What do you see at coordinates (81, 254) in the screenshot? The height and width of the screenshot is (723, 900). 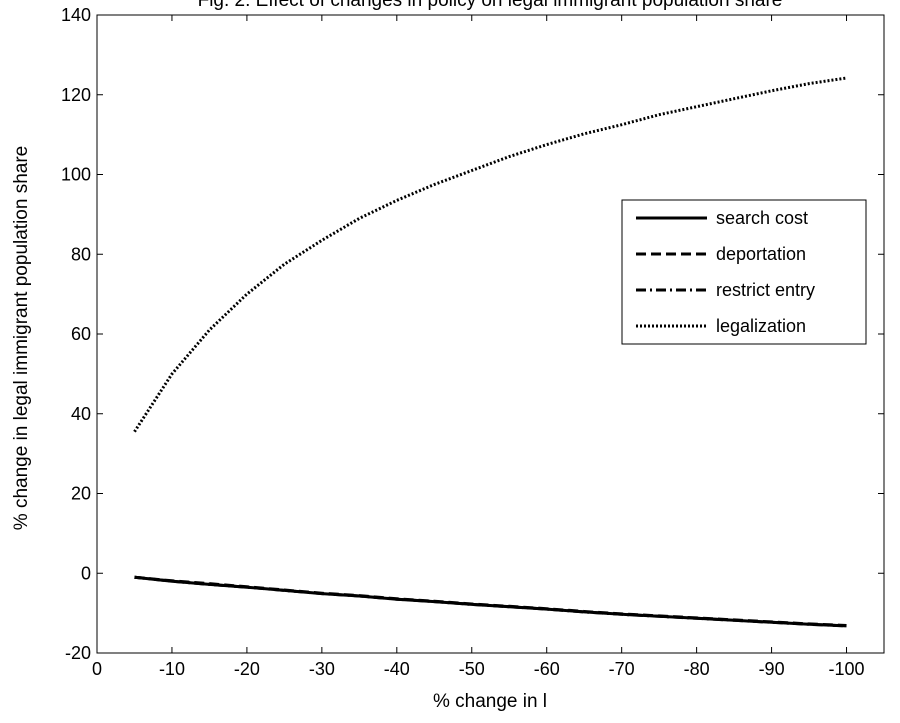 I see `y-tick-label: 80` at bounding box center [81, 254].